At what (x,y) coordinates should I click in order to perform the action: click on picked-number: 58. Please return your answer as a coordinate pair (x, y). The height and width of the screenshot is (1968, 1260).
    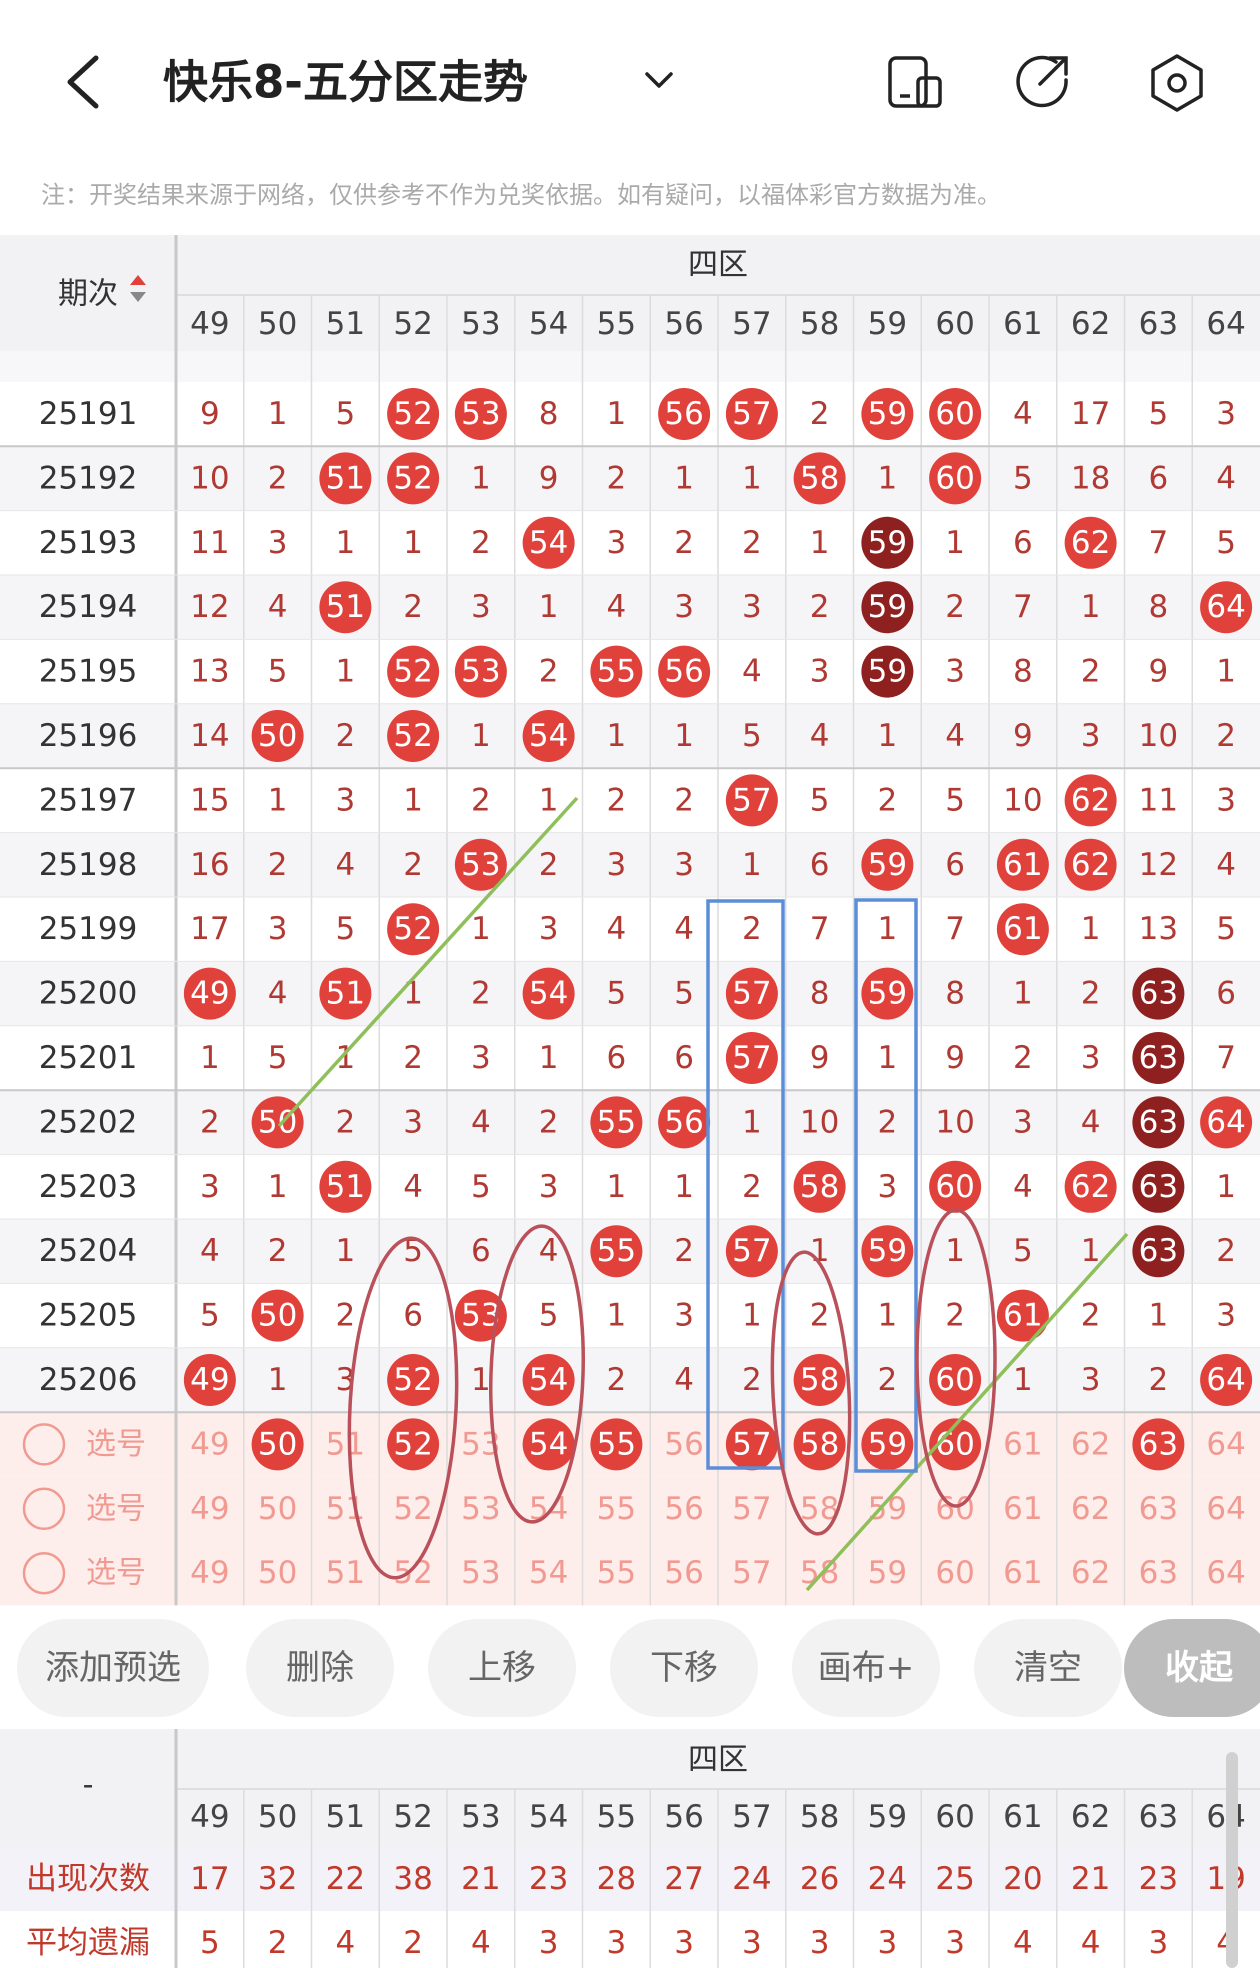
    Looking at the image, I should click on (819, 1444).